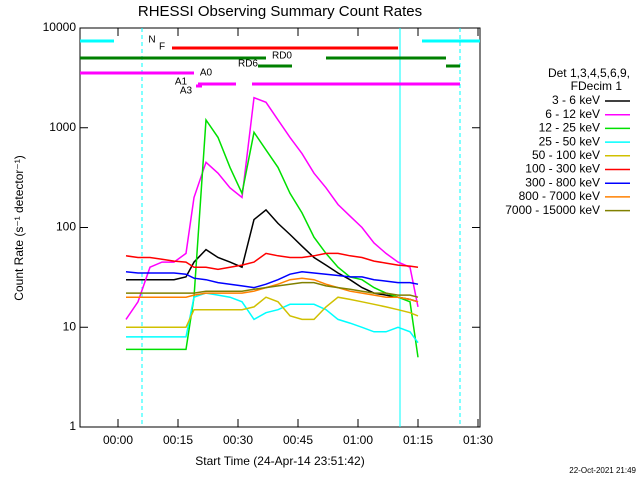  I want to click on legend-label: 3 - 6 keV, so click(576, 100).